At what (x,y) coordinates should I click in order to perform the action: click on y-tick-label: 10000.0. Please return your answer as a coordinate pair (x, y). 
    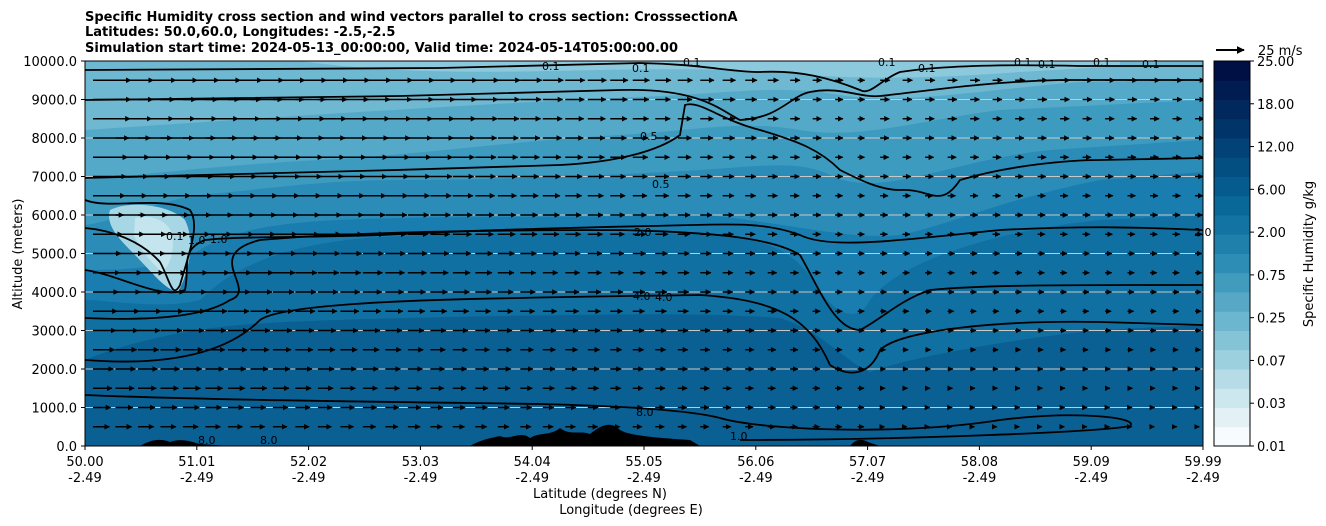
    Looking at the image, I should click on (50, 62).